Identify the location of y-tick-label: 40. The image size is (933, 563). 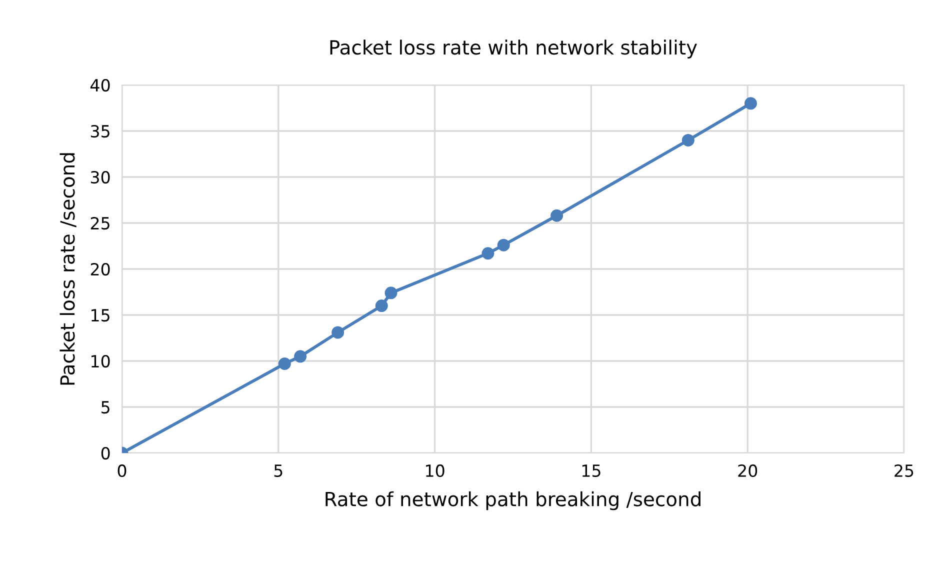
(100, 85).